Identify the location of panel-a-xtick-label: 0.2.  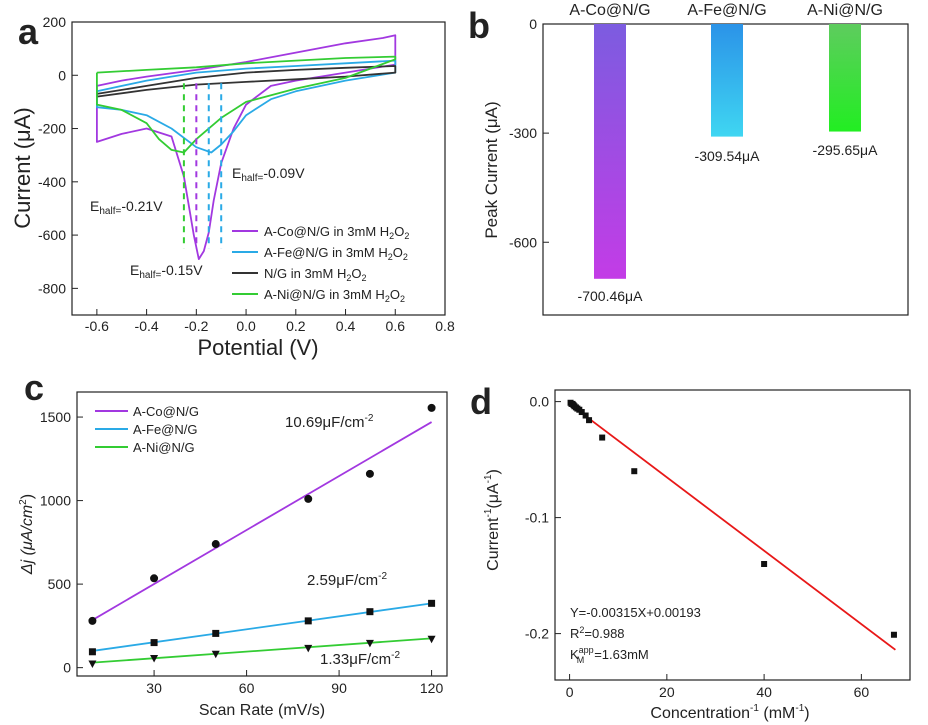
(296, 326).